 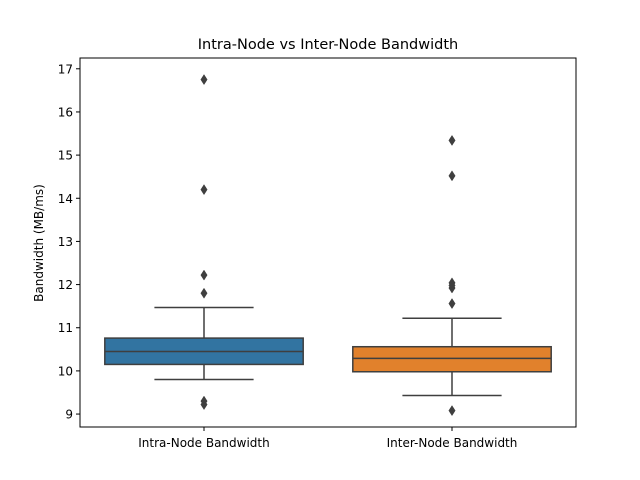 I want to click on y-tick-label: 14, so click(x=65, y=199).